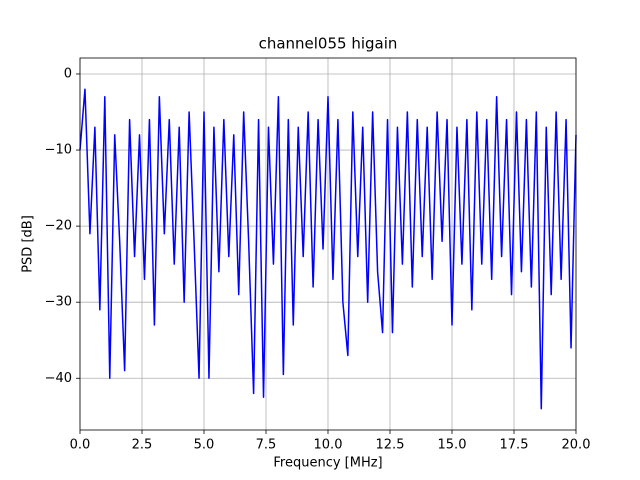 This screenshot has height=480, width=640. I want to click on x-tick-label: 5.0, so click(204, 445).